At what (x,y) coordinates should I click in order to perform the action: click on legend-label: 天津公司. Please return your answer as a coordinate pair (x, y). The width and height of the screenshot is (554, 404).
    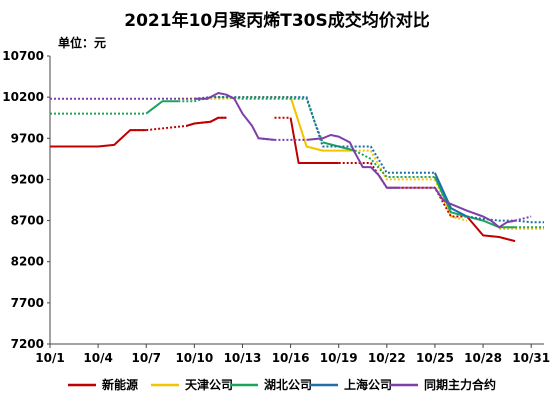
    Looking at the image, I should click on (209, 384).